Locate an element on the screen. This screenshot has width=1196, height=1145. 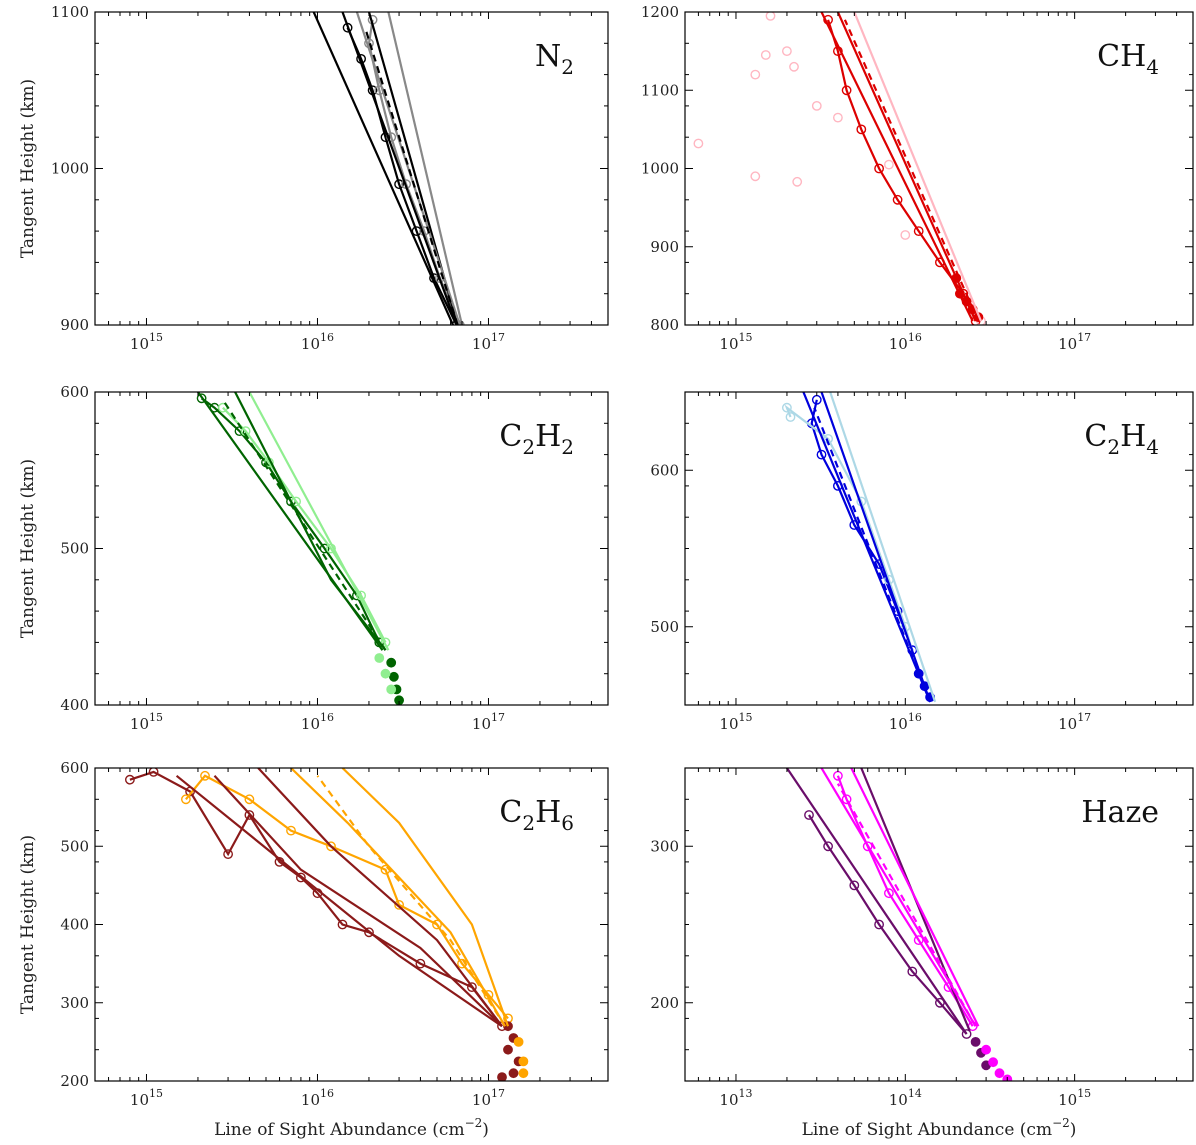
y-tick-label: 400 is located at coordinates (74, 705).